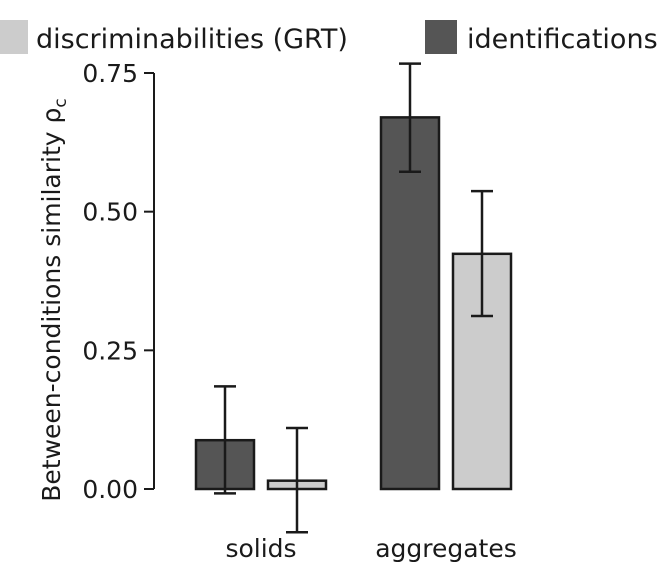 The width and height of the screenshot is (664, 579). Describe the element at coordinates (192, 39) in the screenshot. I see `legend-label-discriminabilities: discriminabilities (GRT)` at that location.